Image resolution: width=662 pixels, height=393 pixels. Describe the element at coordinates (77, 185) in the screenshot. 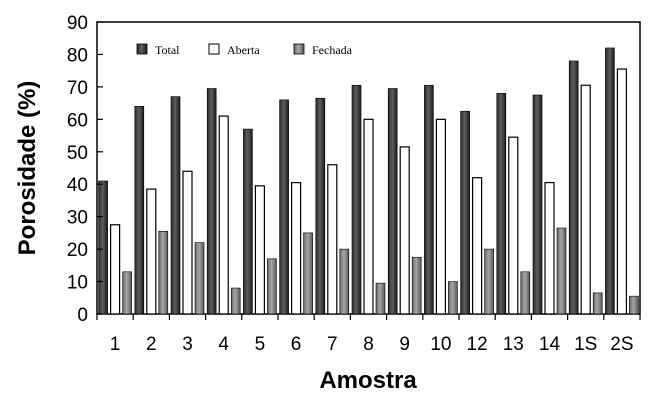

I see `y-tick-label-40: 40` at that location.